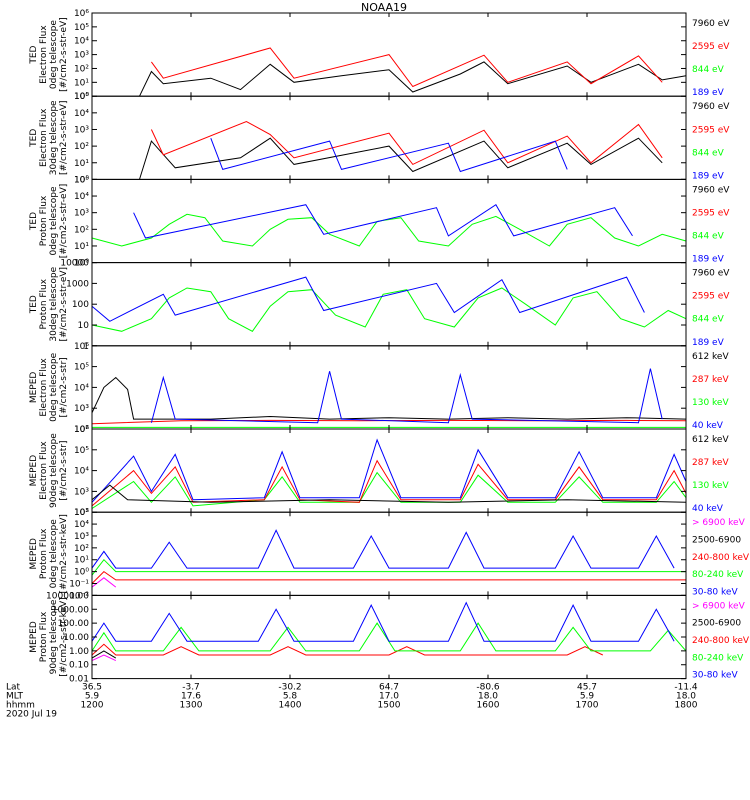  Describe the element at coordinates (81, 492) in the screenshot. I see `panel-6-ytick-label: 10³` at that location.